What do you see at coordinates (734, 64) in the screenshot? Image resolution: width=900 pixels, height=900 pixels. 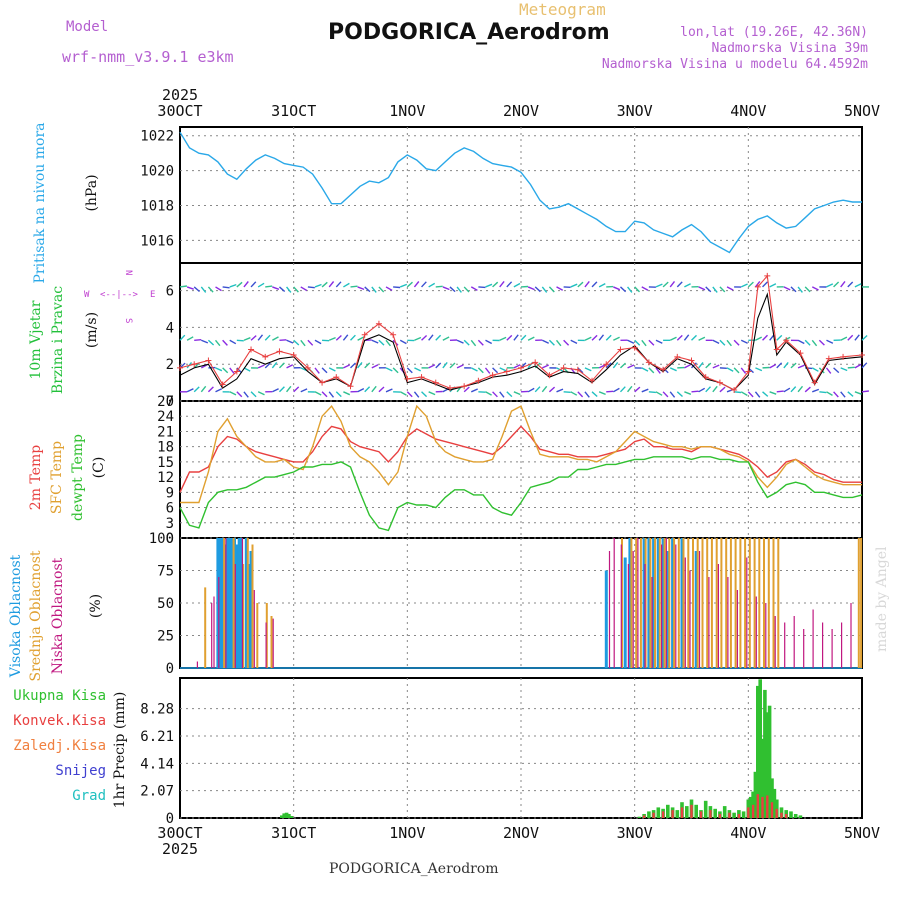 I see `model-elevation-label: Nadmorska Visina u modelu 64.4592m` at bounding box center [734, 64].